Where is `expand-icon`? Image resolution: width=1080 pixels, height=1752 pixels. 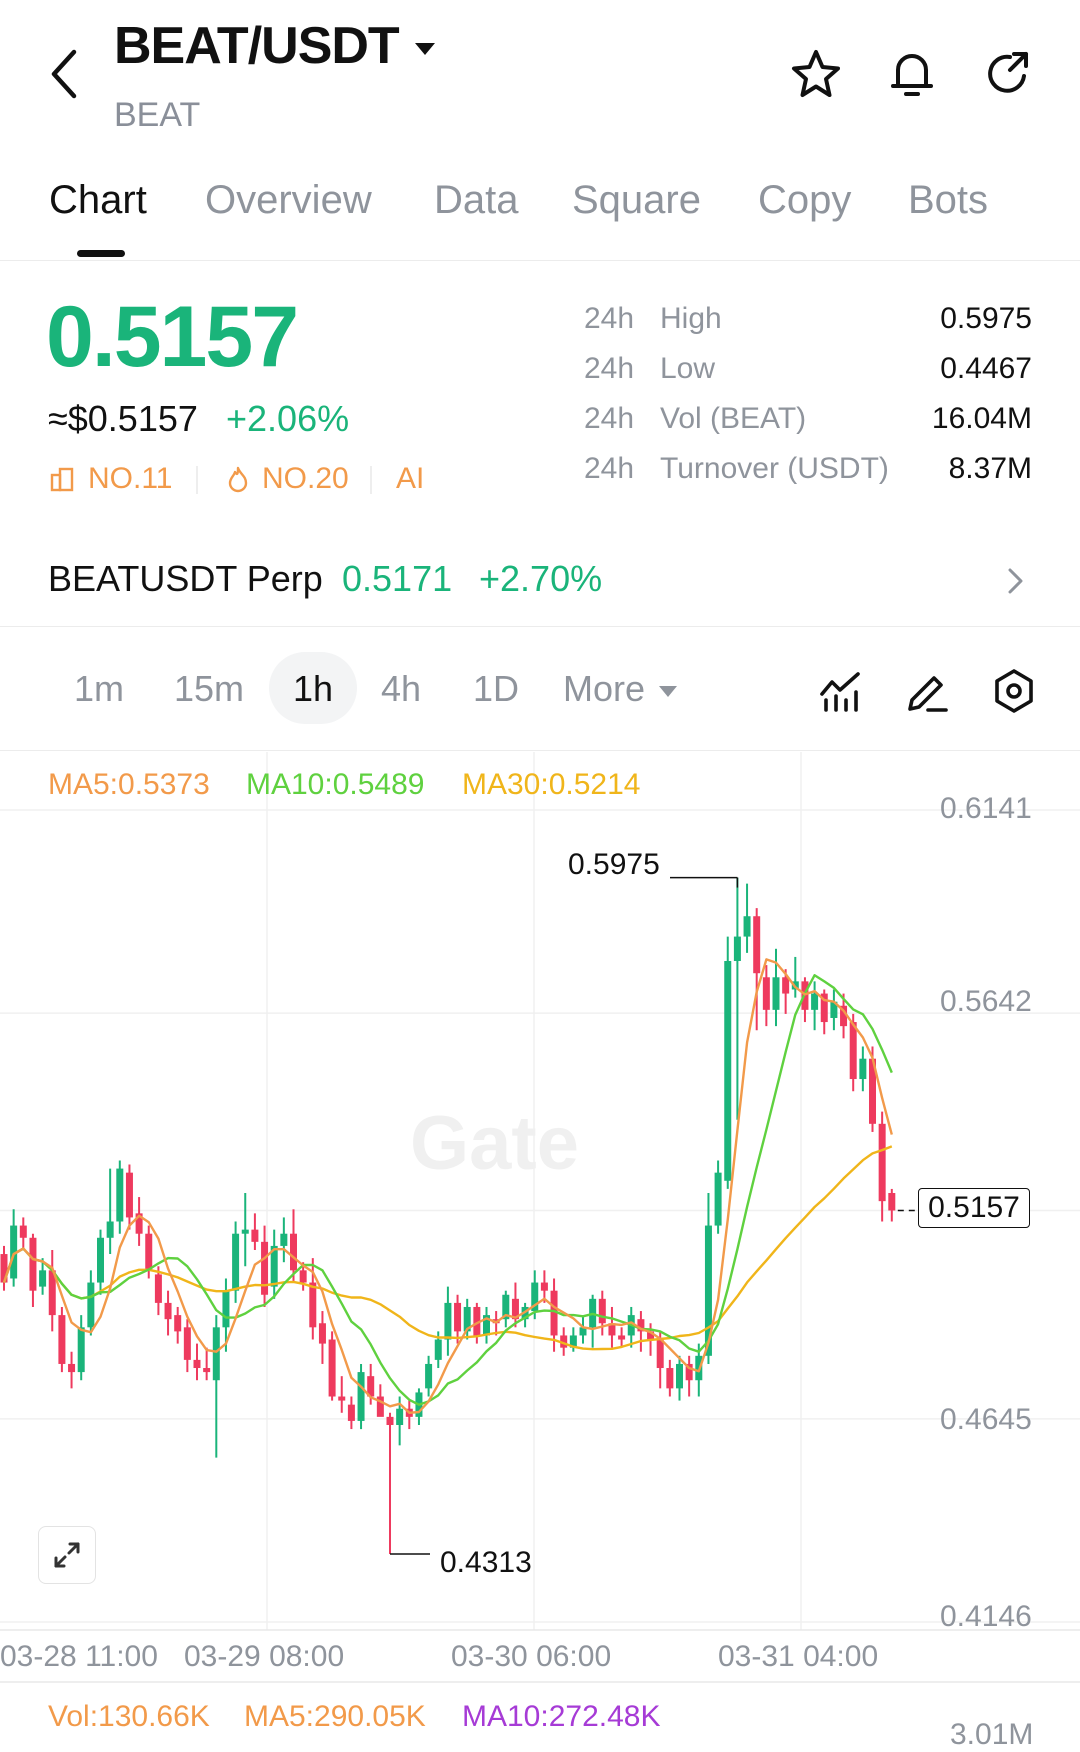 expand-icon is located at coordinates (67, 1555).